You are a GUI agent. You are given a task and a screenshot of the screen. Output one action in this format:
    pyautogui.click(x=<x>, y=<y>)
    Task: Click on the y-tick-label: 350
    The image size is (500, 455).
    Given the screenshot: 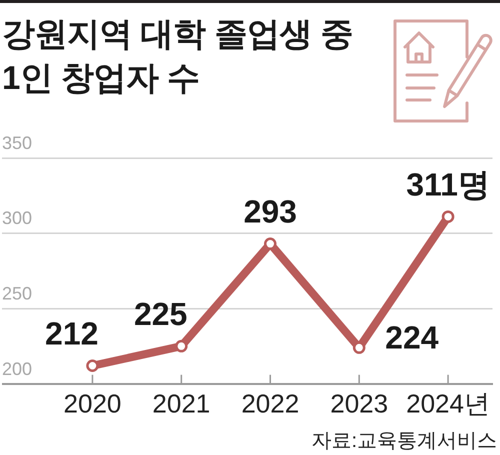 What is the action you would take?
    pyautogui.click(x=17, y=142)
    